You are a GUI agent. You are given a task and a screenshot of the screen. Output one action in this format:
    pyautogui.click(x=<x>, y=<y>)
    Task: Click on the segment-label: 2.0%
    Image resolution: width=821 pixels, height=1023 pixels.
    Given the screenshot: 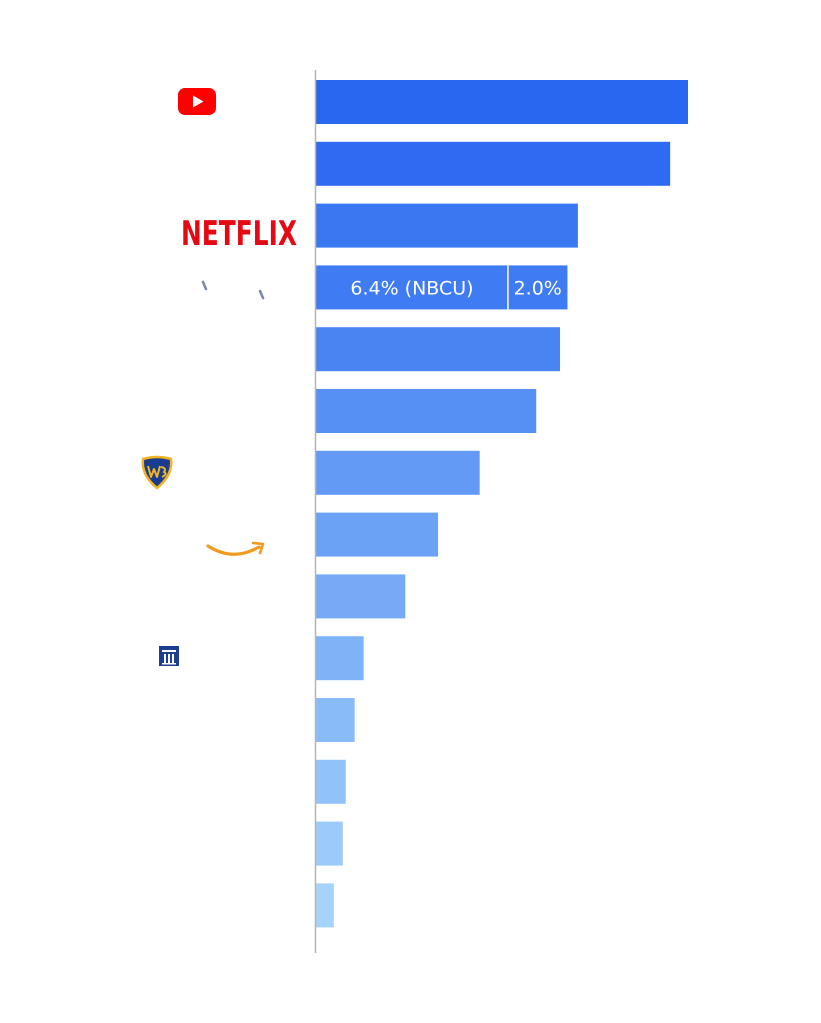 What is the action you would take?
    pyautogui.click(x=538, y=288)
    